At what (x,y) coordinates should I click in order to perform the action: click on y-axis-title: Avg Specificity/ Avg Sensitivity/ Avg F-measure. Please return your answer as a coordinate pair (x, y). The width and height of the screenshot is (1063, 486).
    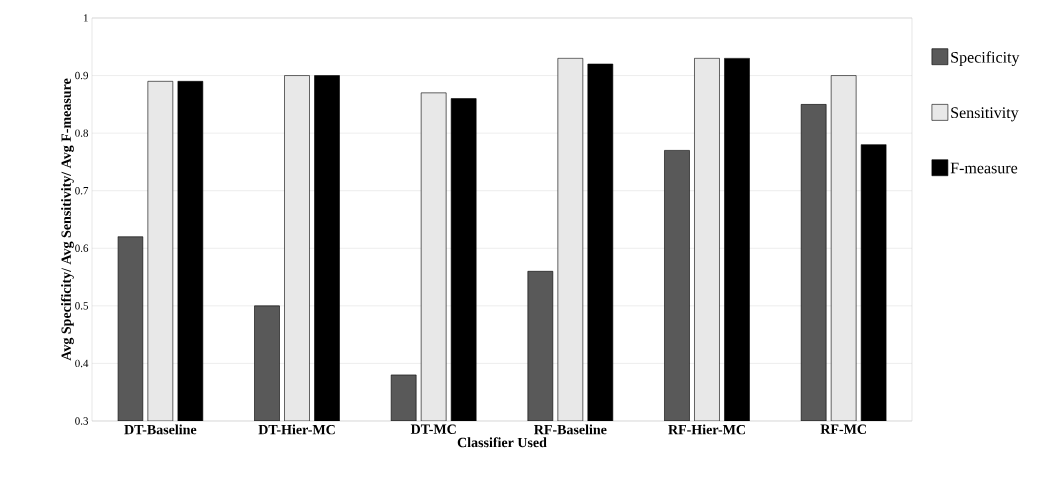
    Looking at the image, I should click on (67, 219).